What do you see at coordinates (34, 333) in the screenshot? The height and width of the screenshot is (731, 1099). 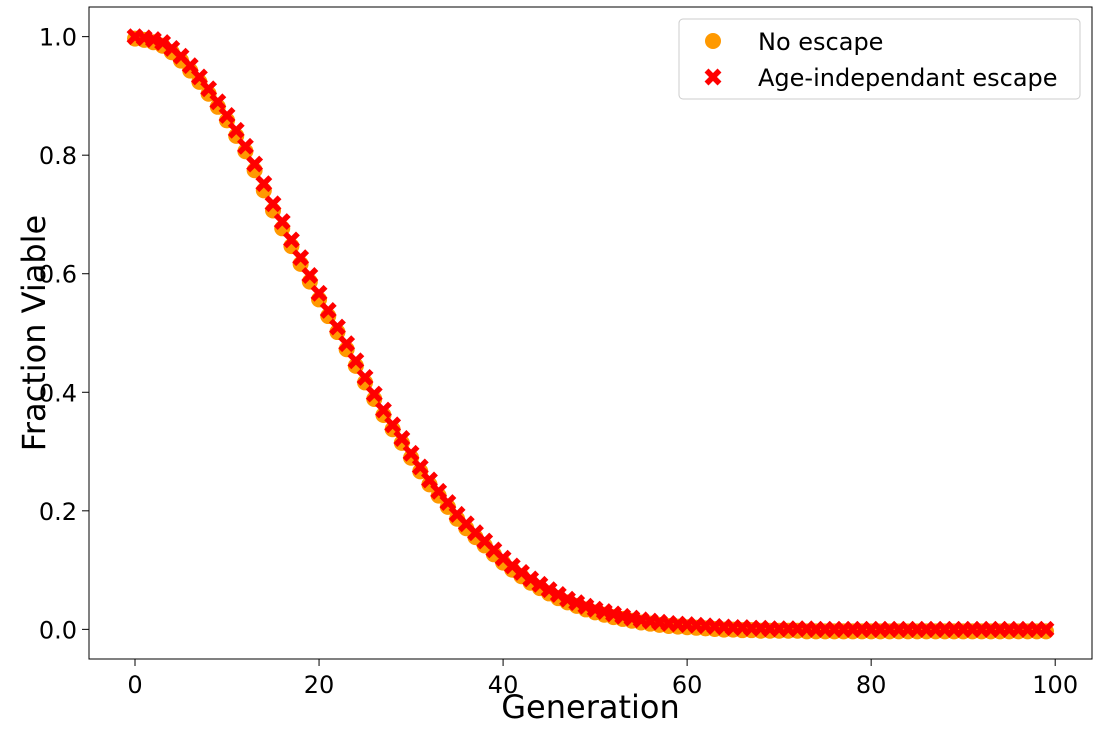 I see `y-axis-title: Fraction Viable` at bounding box center [34, 333].